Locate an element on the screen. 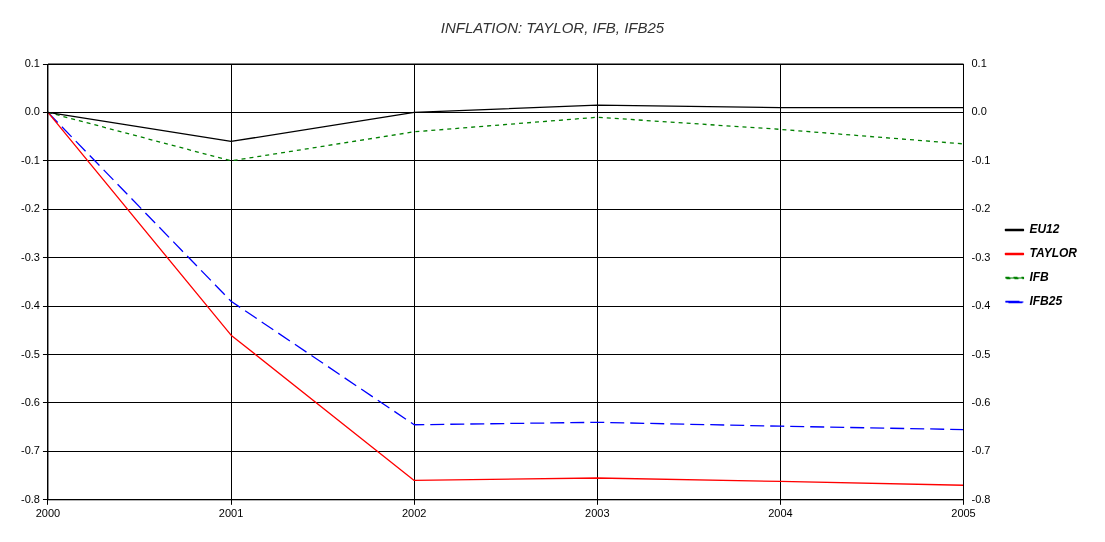 The height and width of the screenshot is (542, 1105). y-tick-label: -0.3 is located at coordinates (30, 256).